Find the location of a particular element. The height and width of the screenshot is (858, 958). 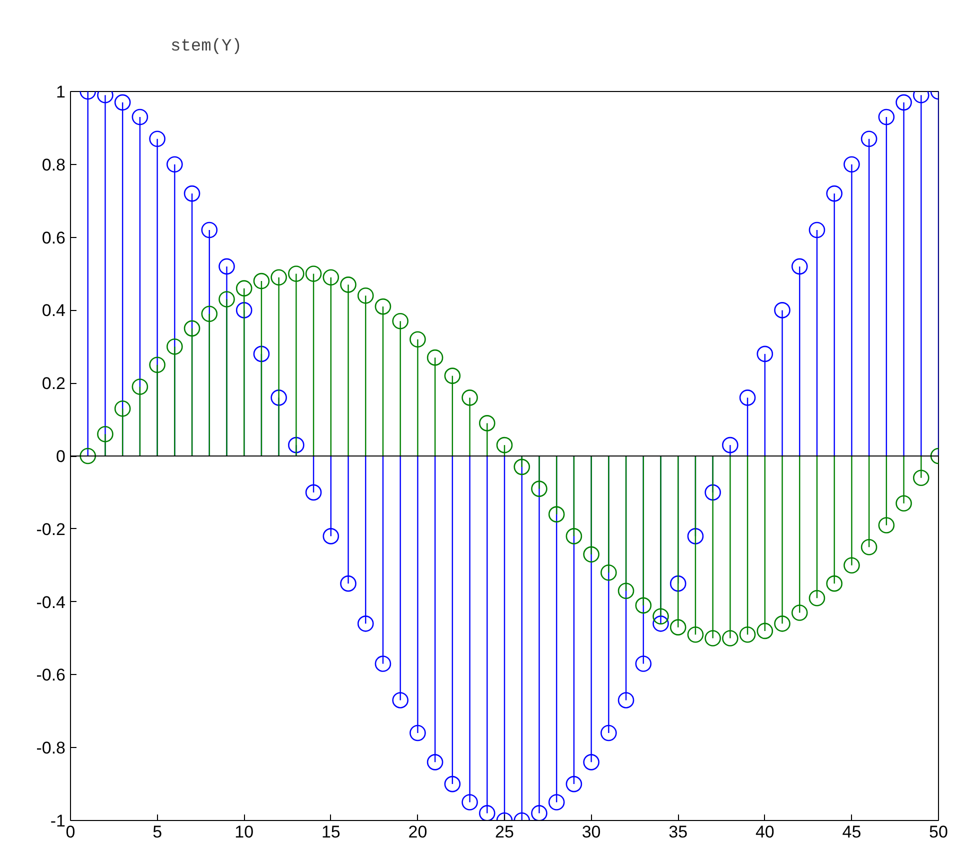

x-tick-label: 5 is located at coordinates (157, 832).